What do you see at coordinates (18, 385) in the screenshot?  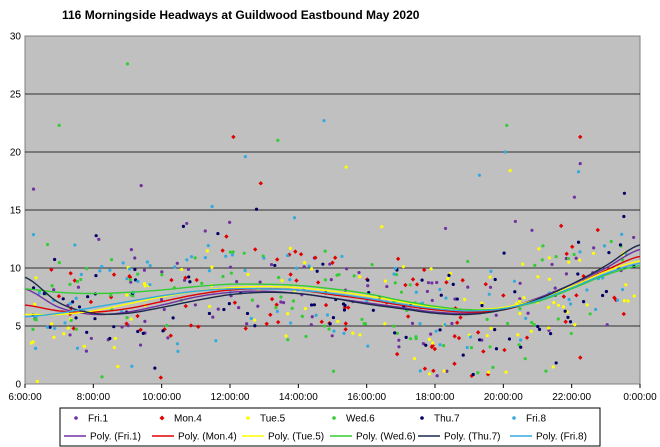 I see `y-tick-label: 0` at bounding box center [18, 385].